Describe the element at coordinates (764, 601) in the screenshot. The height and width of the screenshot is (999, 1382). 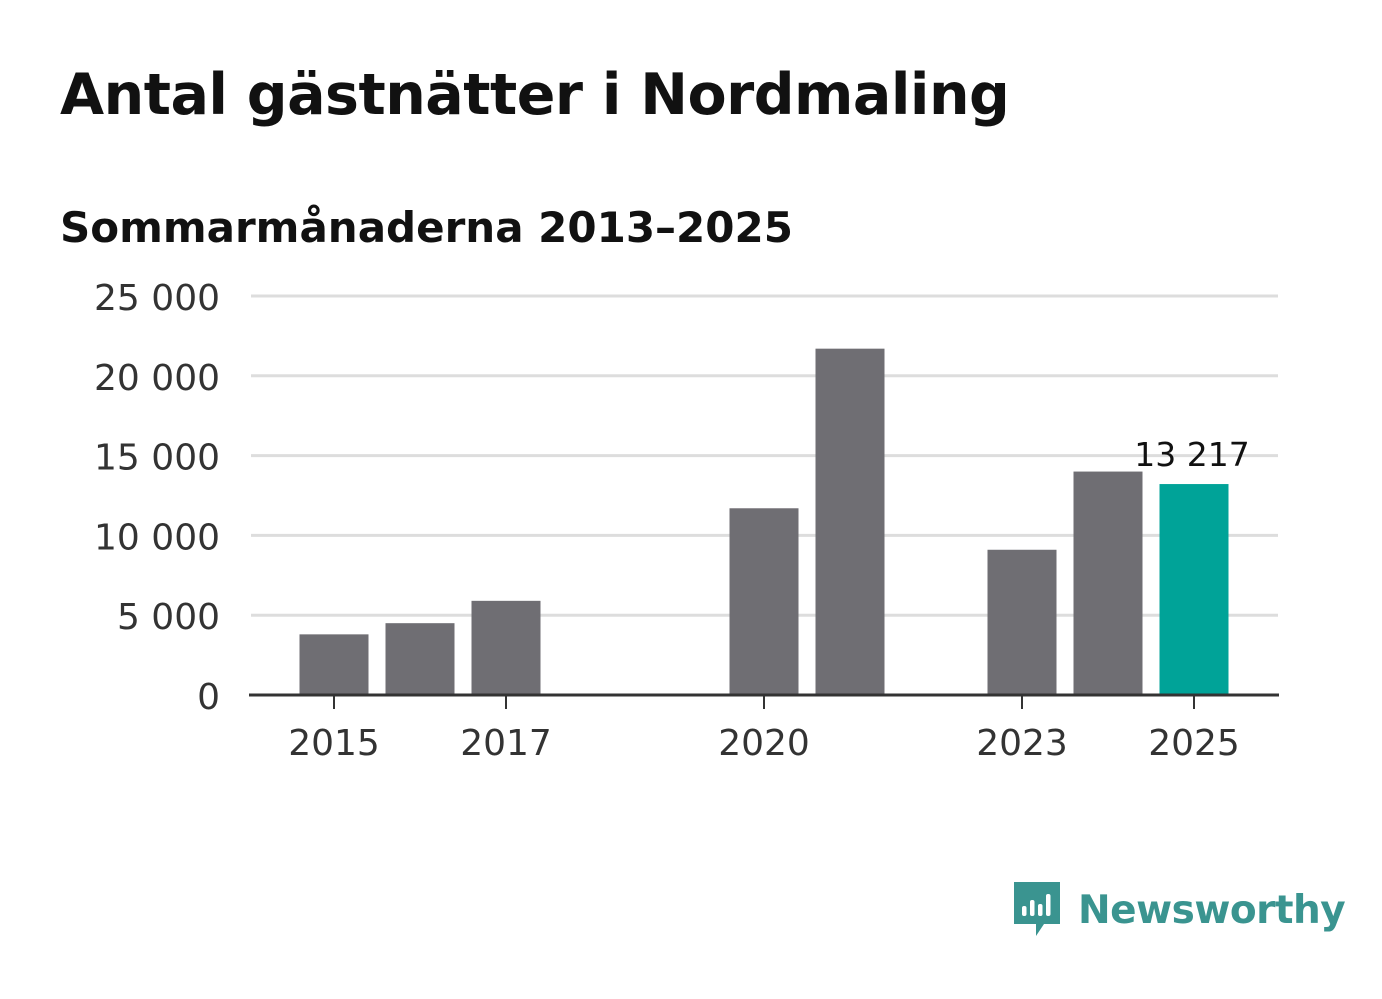
I see `bar-2020` at that location.